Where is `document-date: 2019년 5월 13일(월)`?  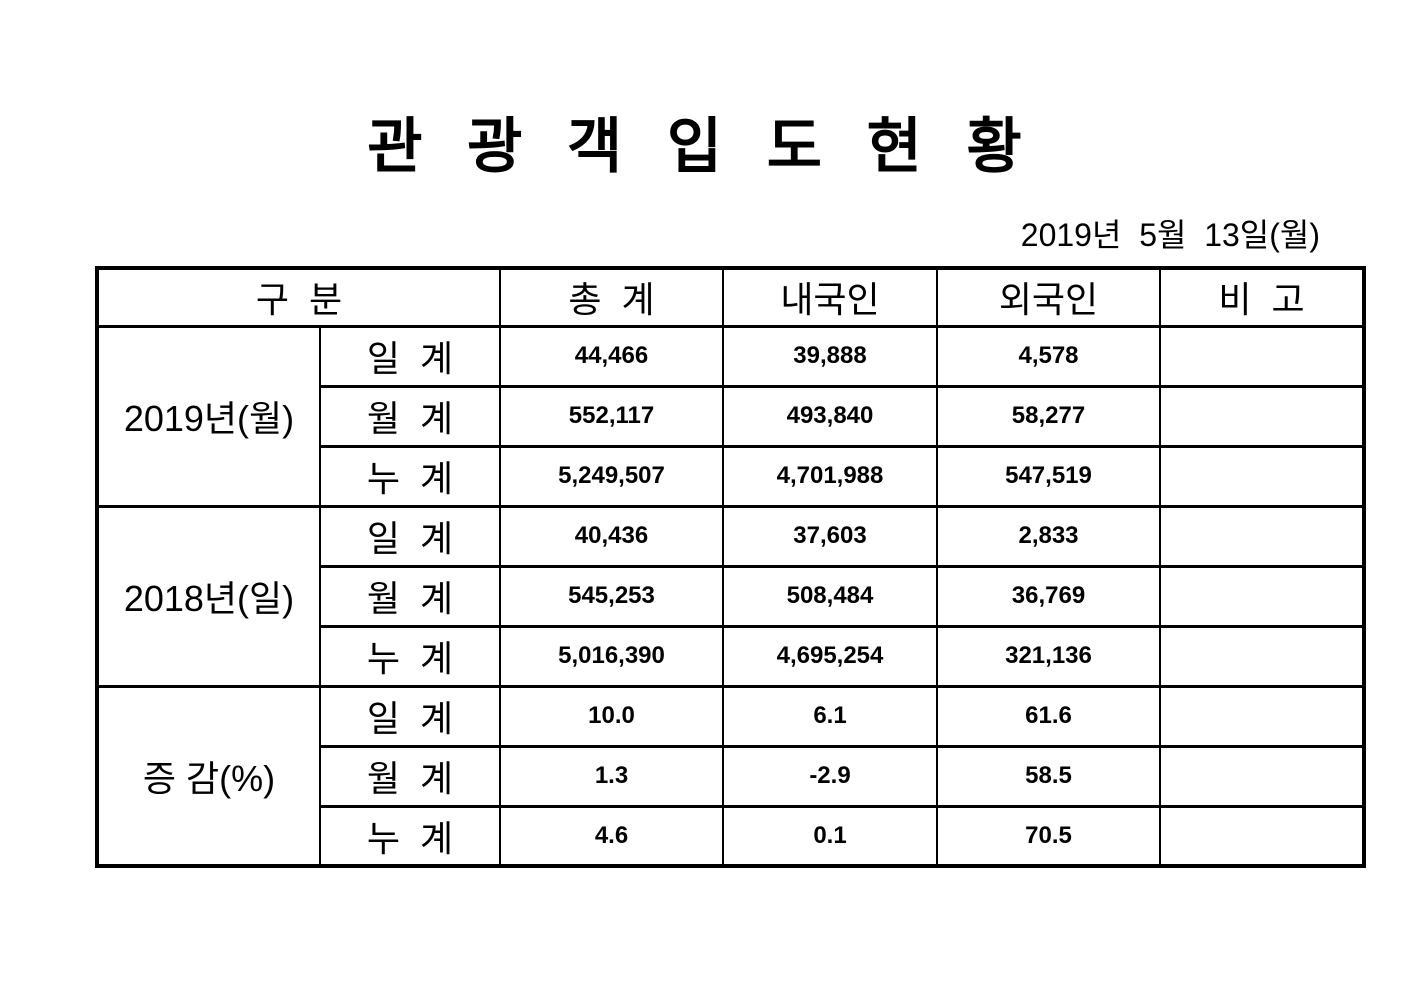 document-date: 2019년 5월 13일(월) is located at coordinates (1170, 235).